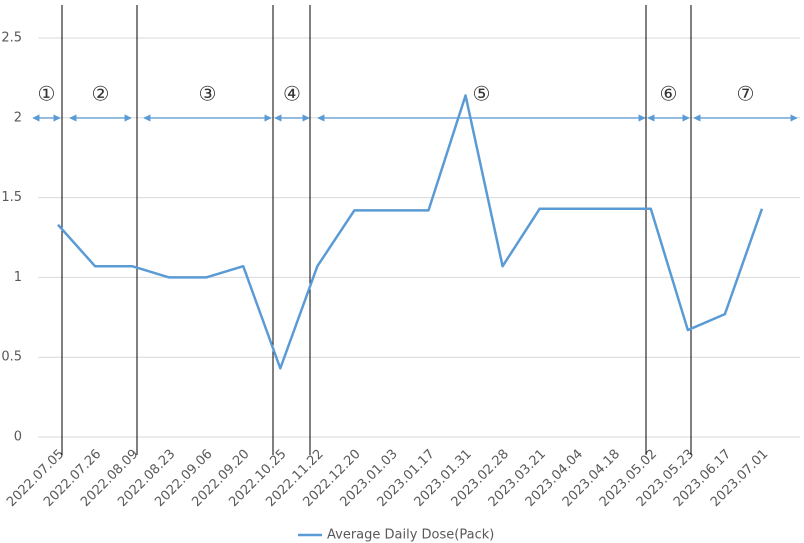 This screenshot has height=543, width=804. What do you see at coordinates (482, 94) in the screenshot?
I see `phase-label: ⑤` at bounding box center [482, 94].